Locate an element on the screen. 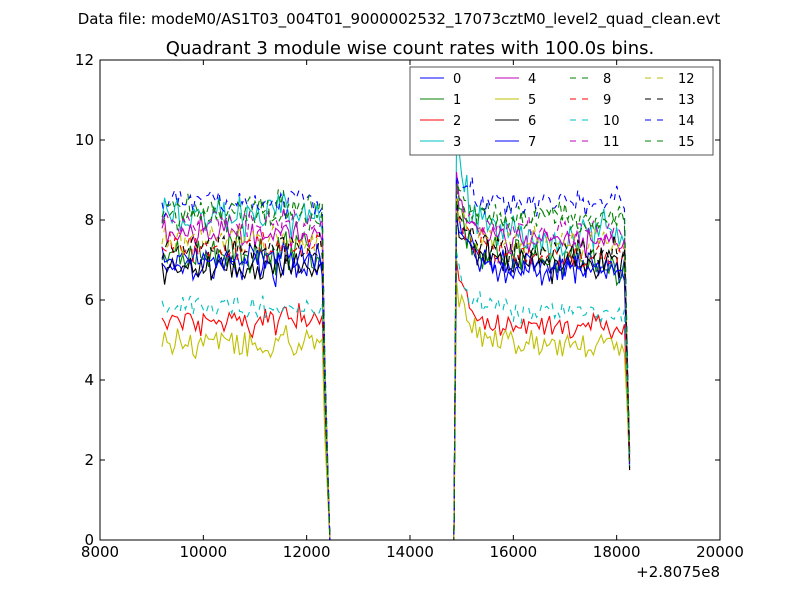  legend-label-13: 13 is located at coordinates (686, 100).